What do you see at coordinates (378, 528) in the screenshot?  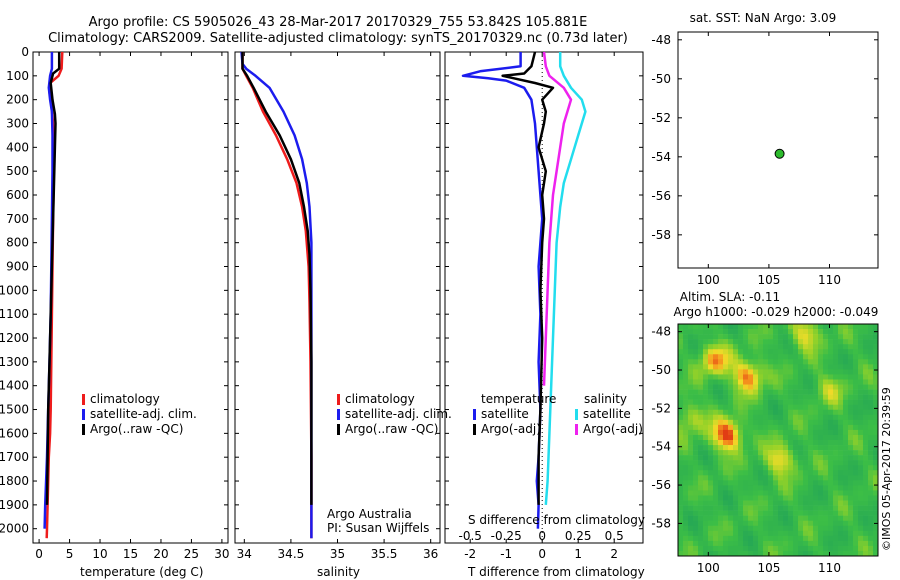 I see `pi-label: PI: Susan Wijffels` at bounding box center [378, 528].